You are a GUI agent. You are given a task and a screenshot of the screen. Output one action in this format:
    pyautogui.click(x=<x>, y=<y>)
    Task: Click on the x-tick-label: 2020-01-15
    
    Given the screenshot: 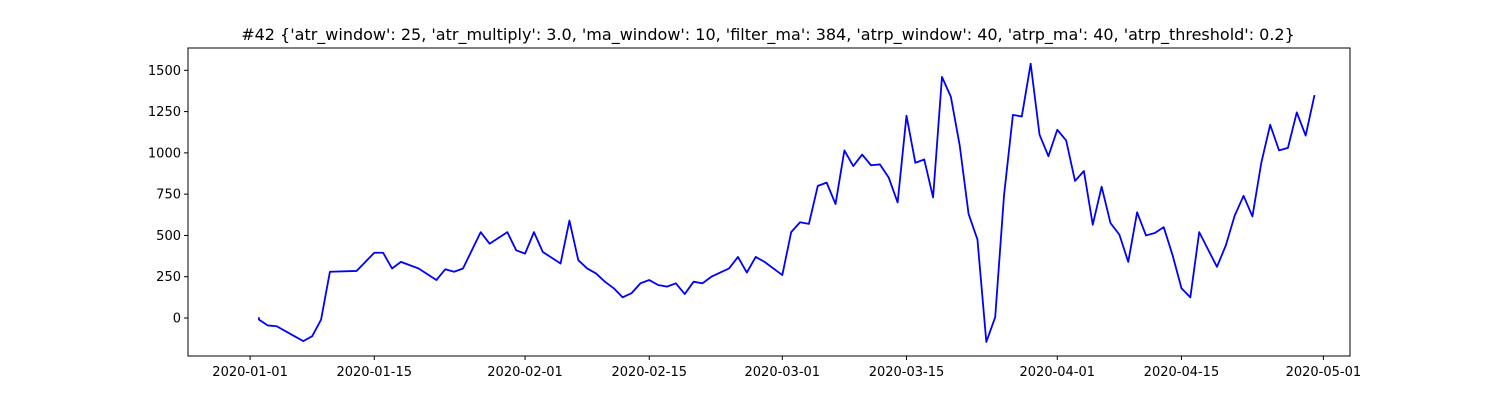 What is the action you would take?
    pyautogui.click(x=374, y=372)
    